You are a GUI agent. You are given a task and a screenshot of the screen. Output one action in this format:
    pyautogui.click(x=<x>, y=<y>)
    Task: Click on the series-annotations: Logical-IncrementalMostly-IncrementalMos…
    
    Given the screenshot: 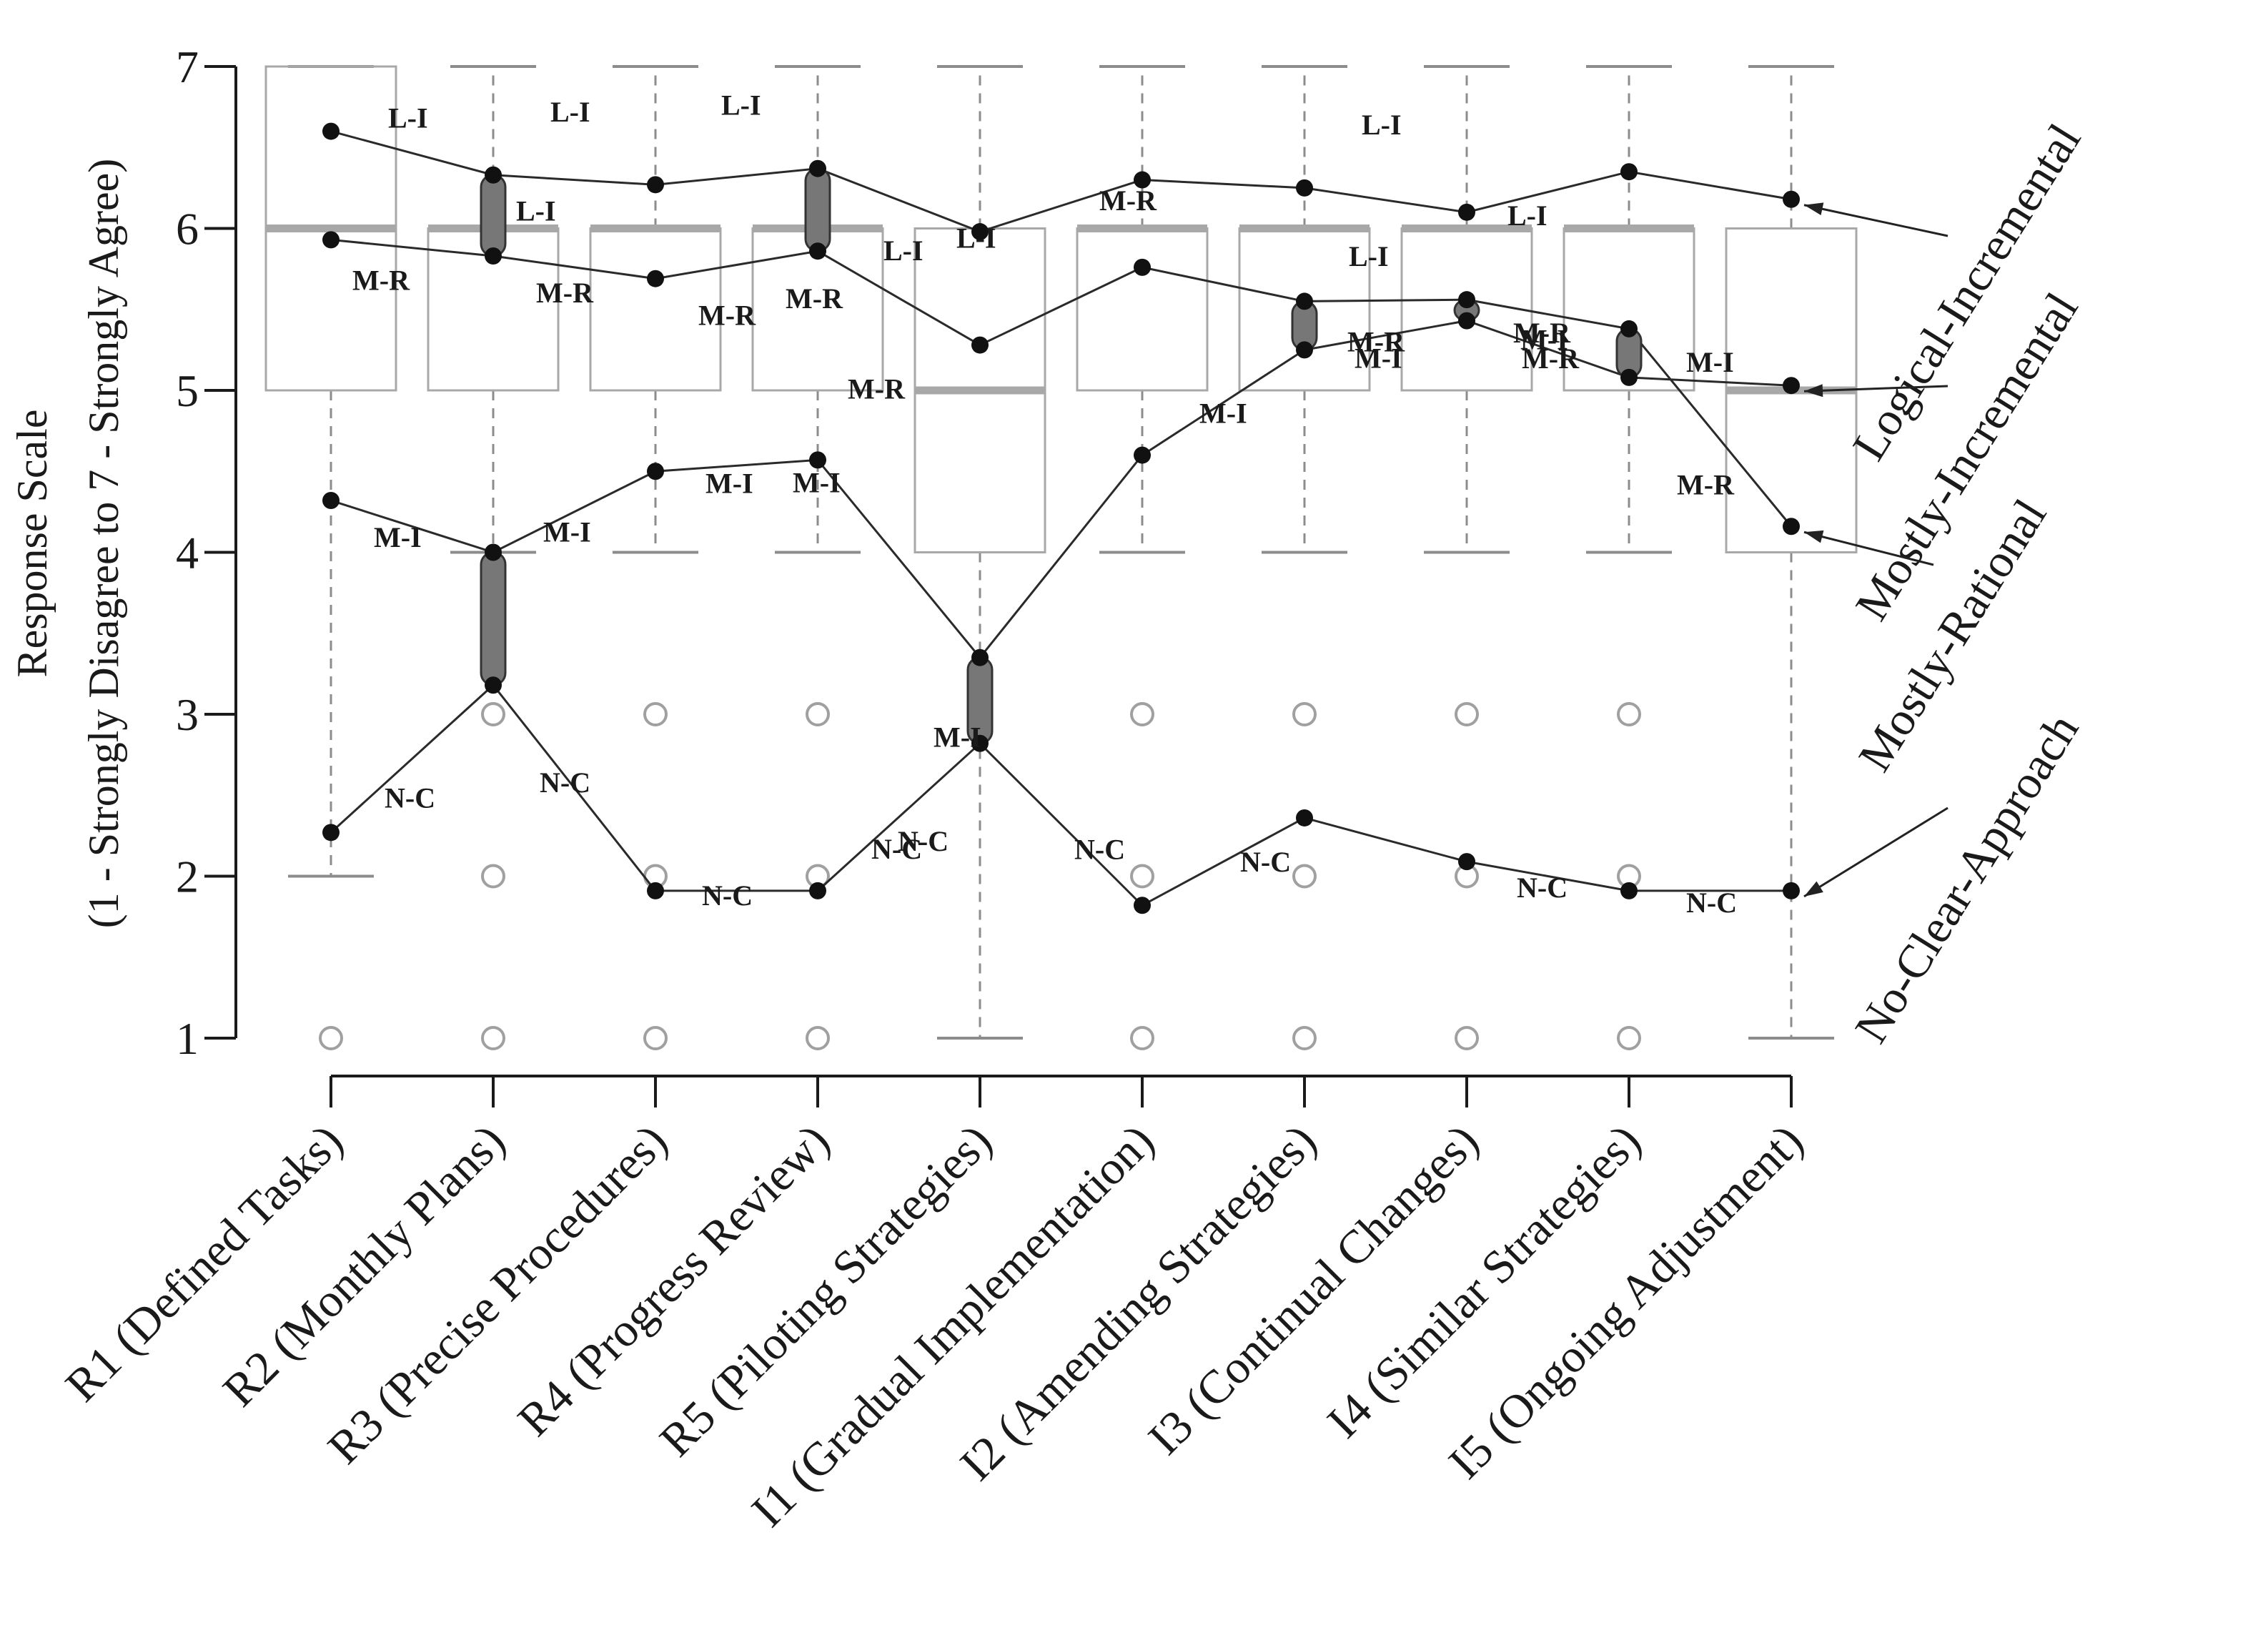 What is the action you would take?
    pyautogui.click(x=1947, y=583)
    